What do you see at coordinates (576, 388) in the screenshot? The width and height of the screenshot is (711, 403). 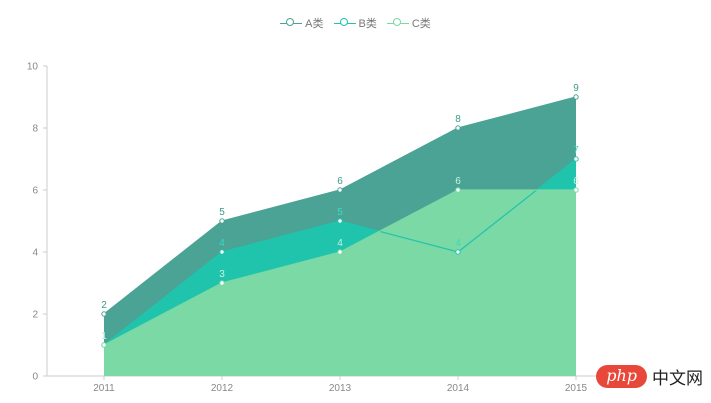 I see `x-tick-label: 2015` at bounding box center [576, 388].